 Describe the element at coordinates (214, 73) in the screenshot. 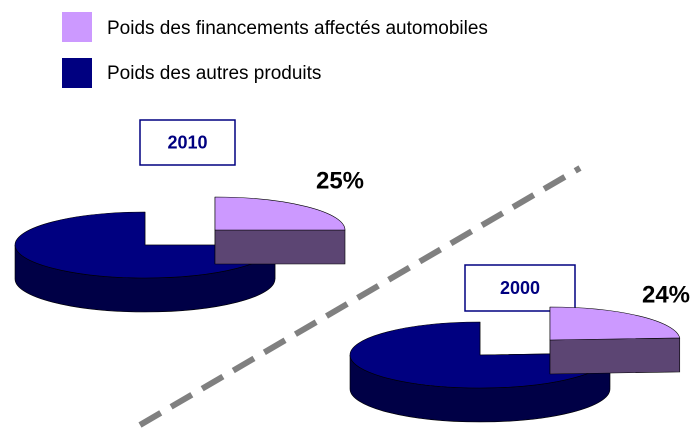

I see `legend-label: Poids des autres produits` at that location.